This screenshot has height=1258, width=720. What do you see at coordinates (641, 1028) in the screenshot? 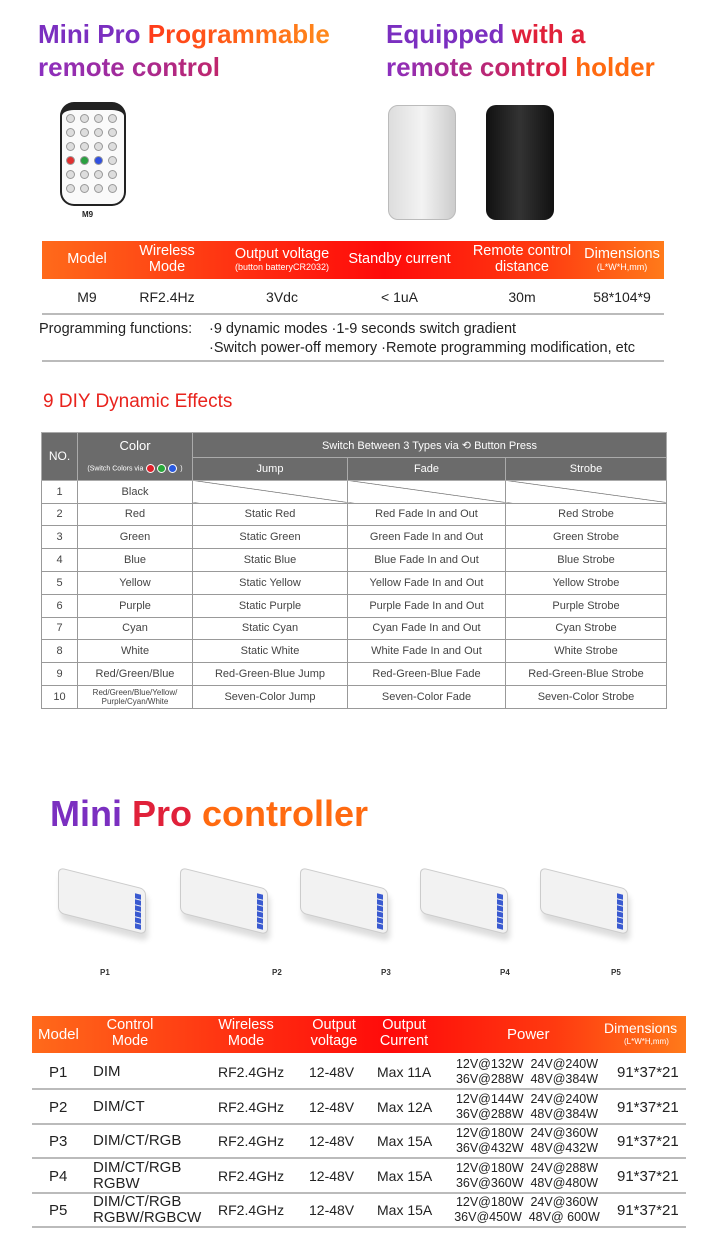
I see `hdr-dim: Dimensions` at bounding box center [641, 1028].